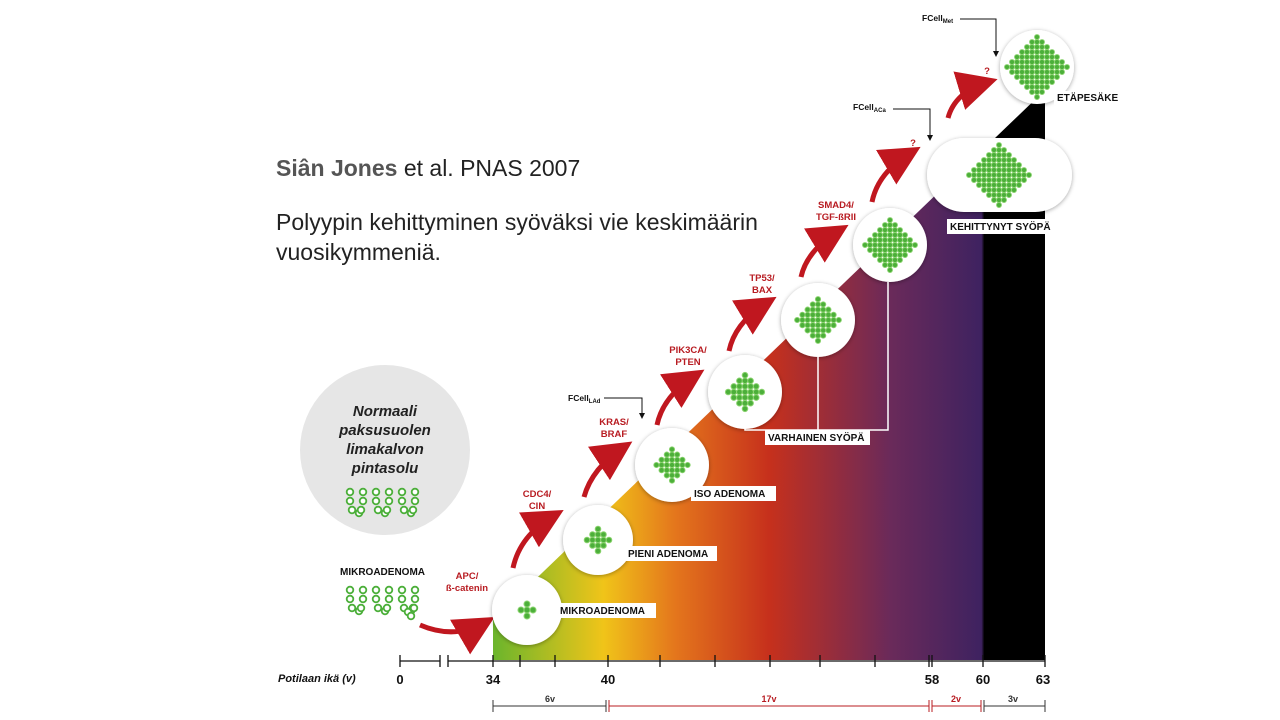 This screenshot has width=1280, height=720. What do you see at coordinates (385, 468) in the screenshot?
I see `normal-line-4: pintasolu` at bounding box center [385, 468].